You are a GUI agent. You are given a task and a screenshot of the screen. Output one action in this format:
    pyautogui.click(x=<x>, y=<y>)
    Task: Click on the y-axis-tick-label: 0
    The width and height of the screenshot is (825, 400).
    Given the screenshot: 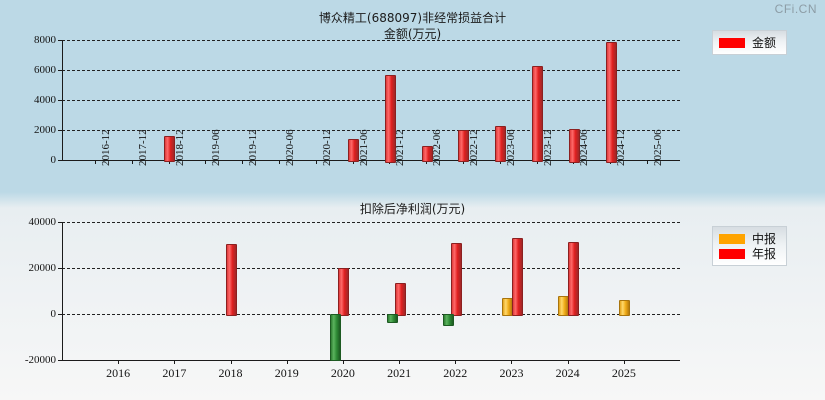 What is the action you would take?
    pyautogui.click(x=53, y=160)
    